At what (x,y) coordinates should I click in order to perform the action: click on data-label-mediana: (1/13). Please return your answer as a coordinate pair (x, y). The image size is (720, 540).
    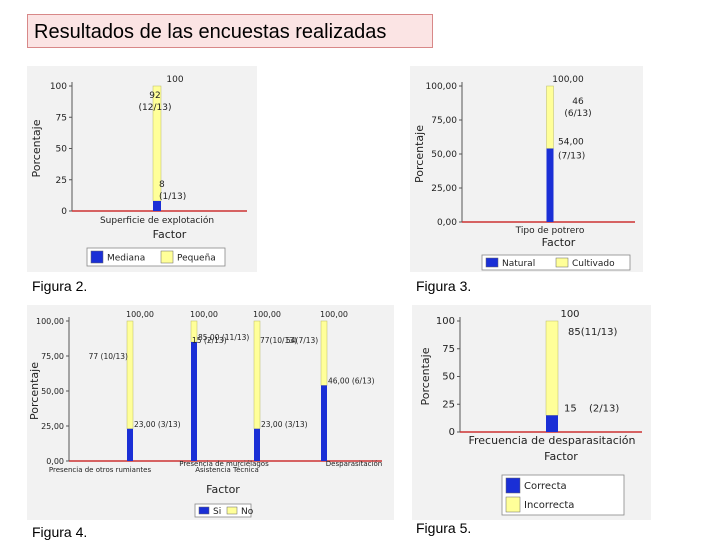
    Looking at the image, I should click on (172, 197).